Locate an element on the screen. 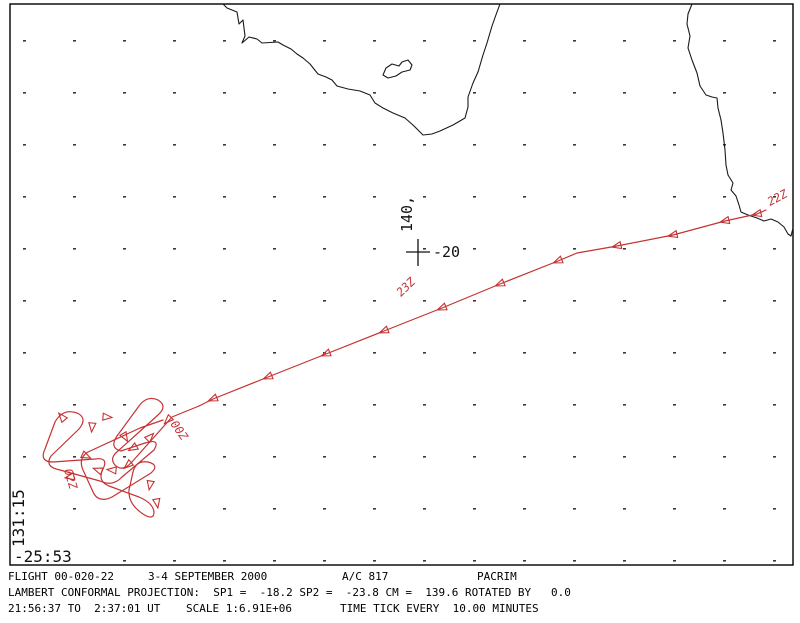 This screenshot has width=800, height=623. latitude-label-20: -20 is located at coordinates (446, 252).